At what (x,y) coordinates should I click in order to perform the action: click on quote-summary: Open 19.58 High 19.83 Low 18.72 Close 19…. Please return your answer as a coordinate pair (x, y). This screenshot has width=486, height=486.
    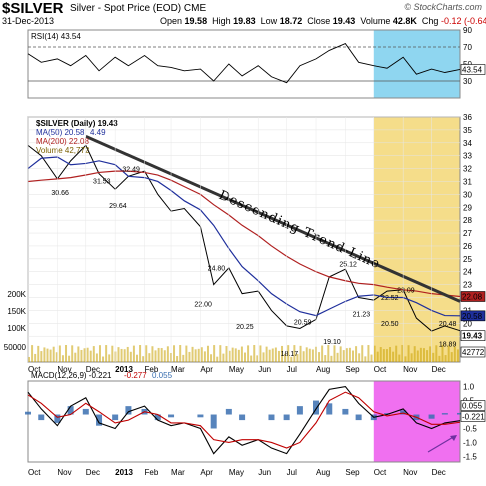
    Looking at the image, I should click on (323, 21).